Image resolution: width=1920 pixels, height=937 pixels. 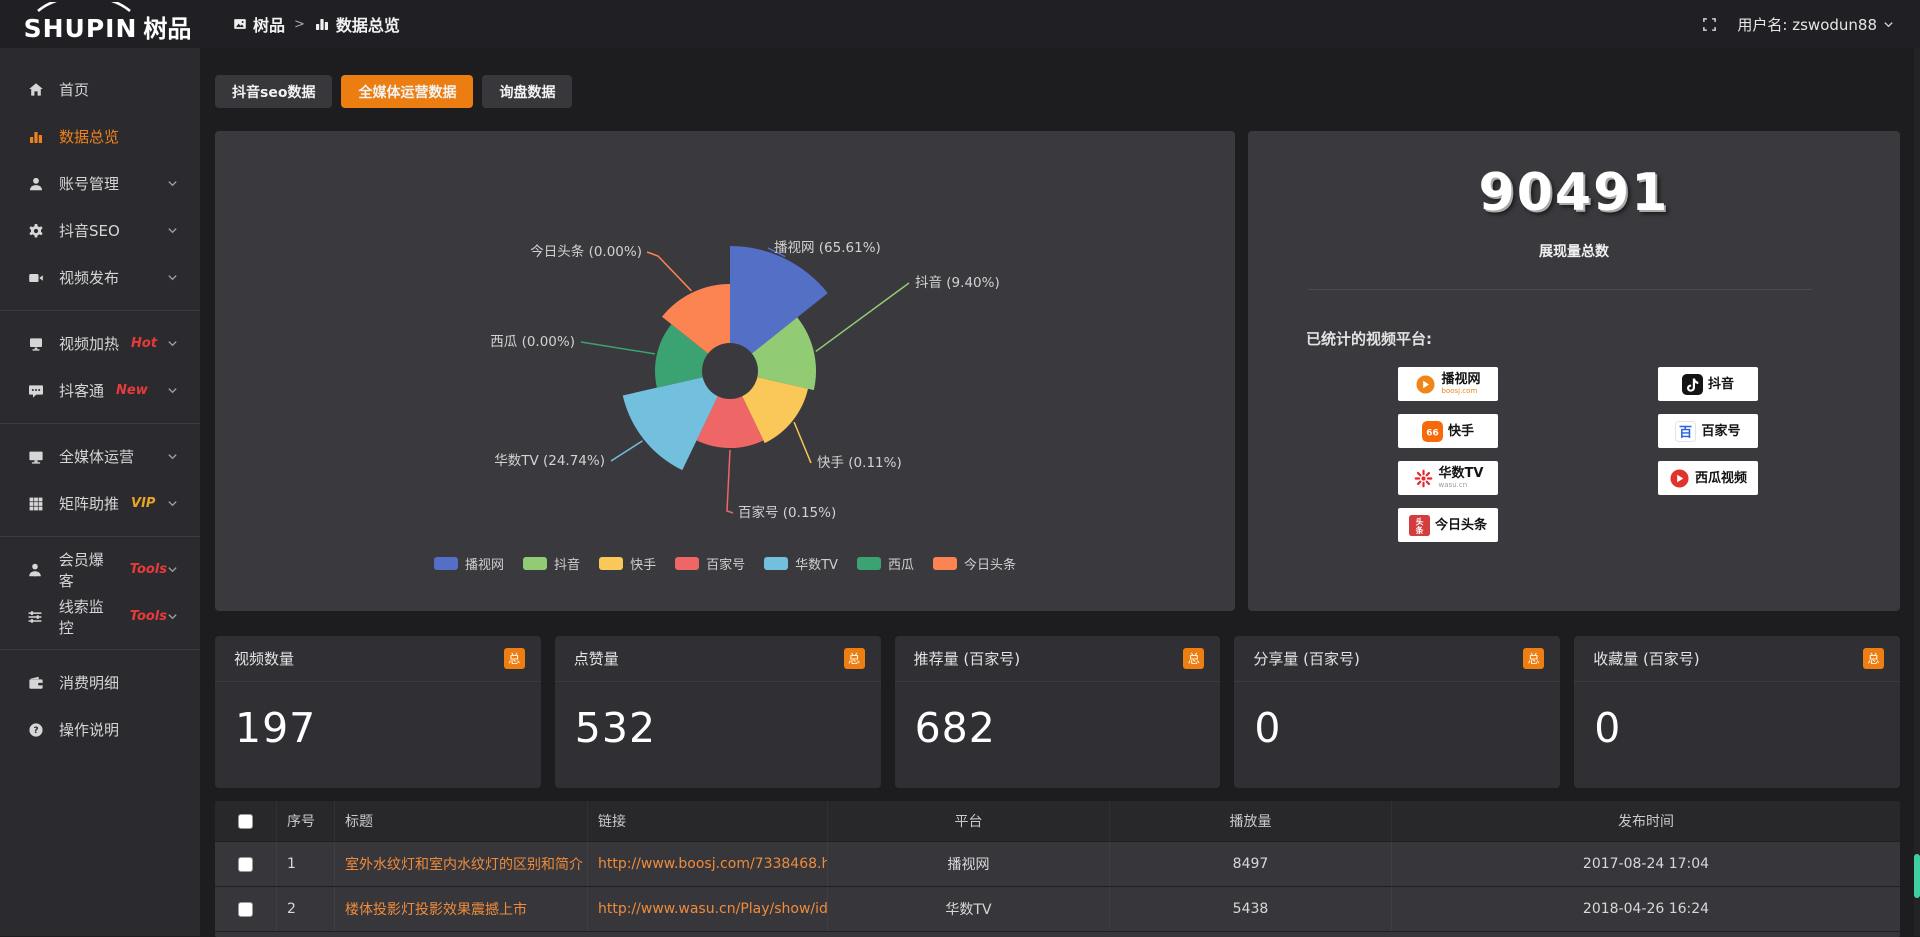 What do you see at coordinates (132, 390) in the screenshot?
I see `sidebar-item-tag: New` at bounding box center [132, 390].